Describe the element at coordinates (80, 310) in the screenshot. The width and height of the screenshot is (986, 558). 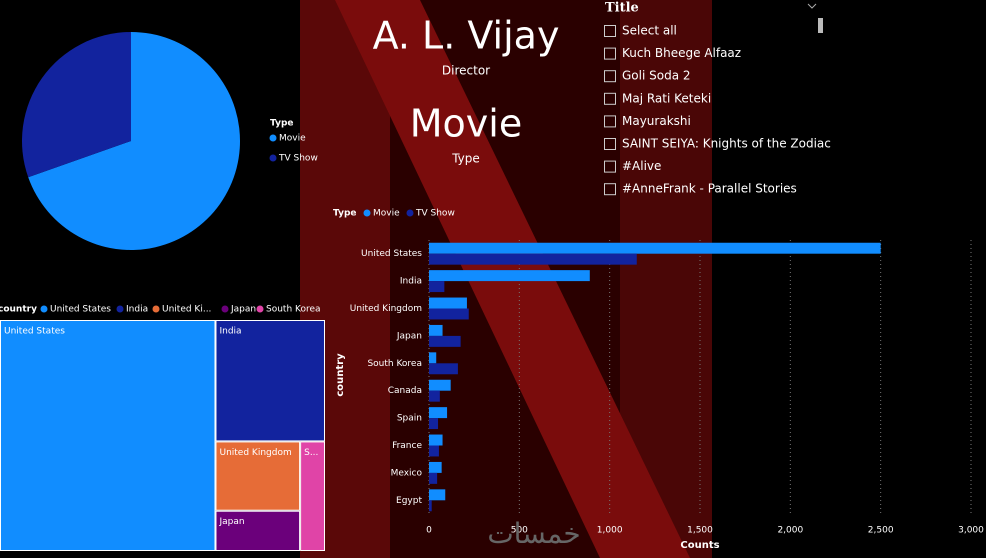
I see `legend-label: United States` at that location.